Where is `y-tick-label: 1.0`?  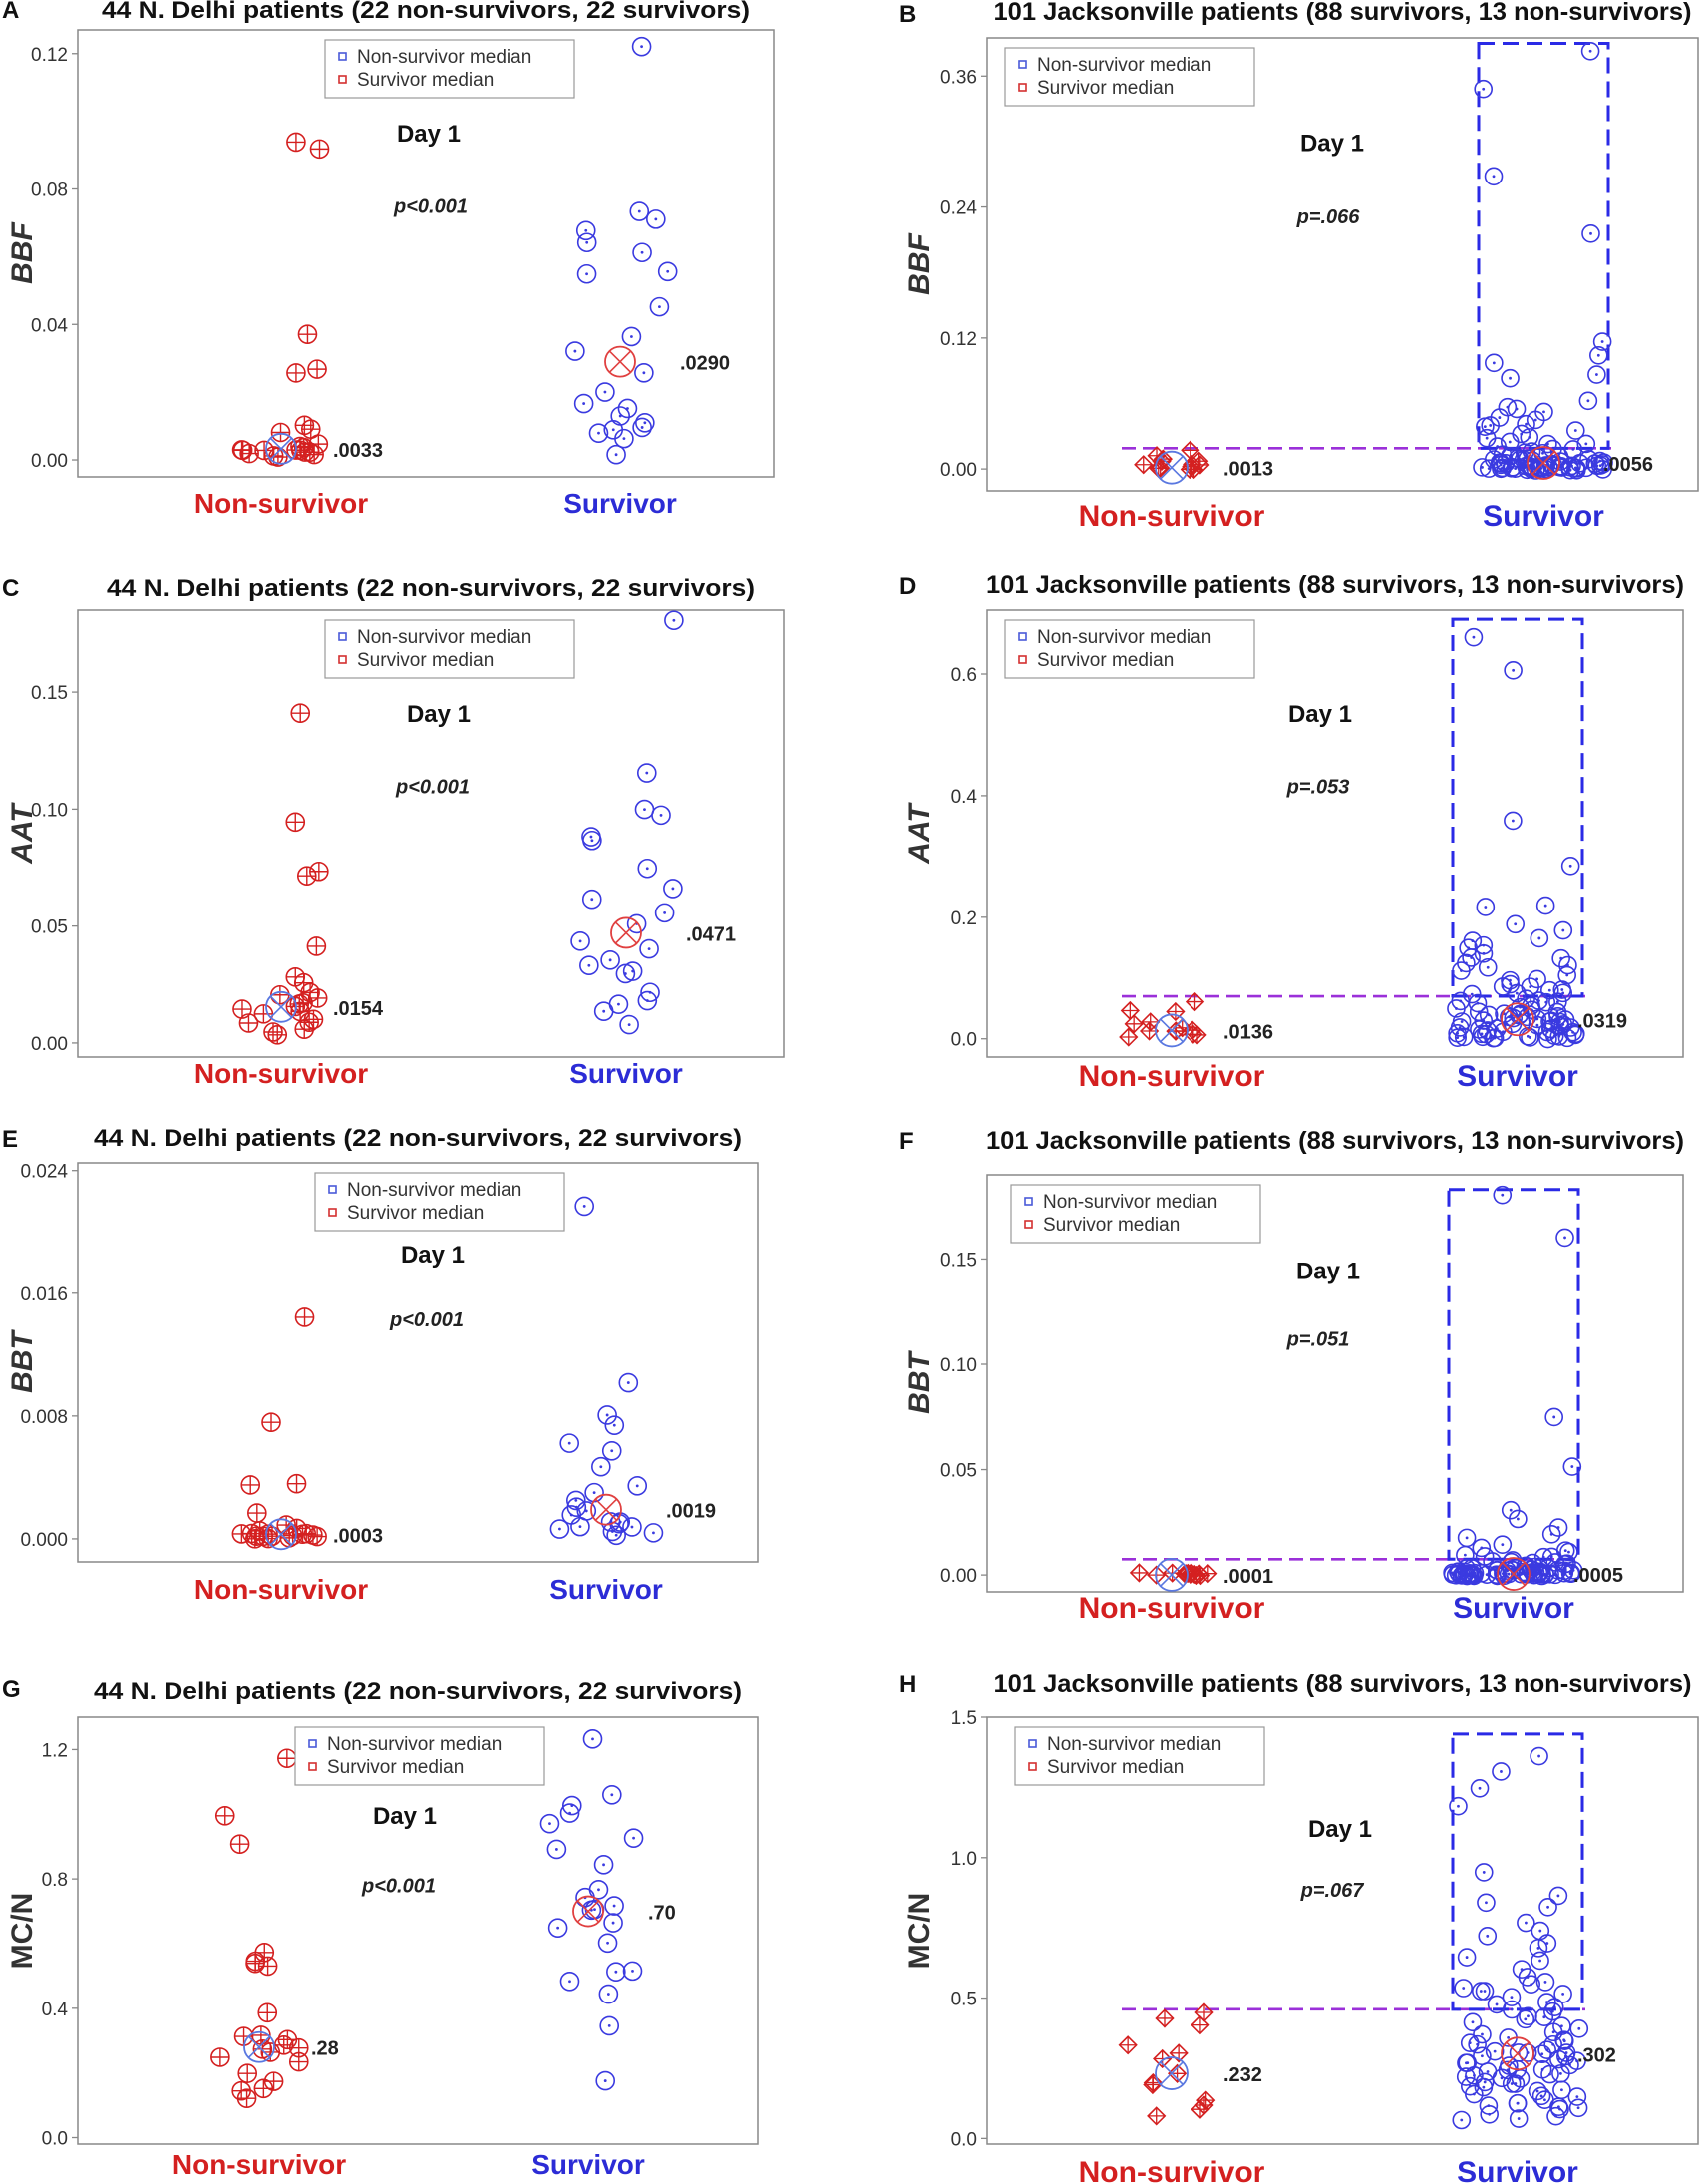 y-tick-label: 1.0 is located at coordinates (964, 1859).